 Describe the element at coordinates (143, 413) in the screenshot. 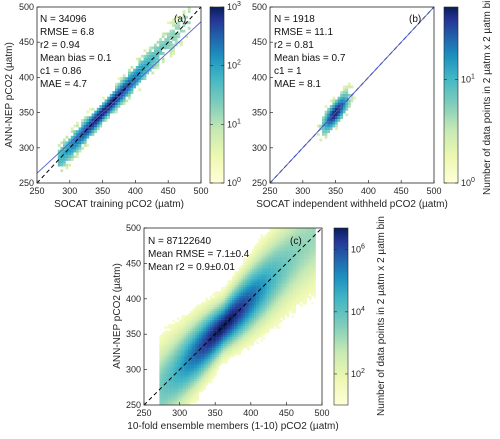

I see `x-tick-label: 250` at that location.